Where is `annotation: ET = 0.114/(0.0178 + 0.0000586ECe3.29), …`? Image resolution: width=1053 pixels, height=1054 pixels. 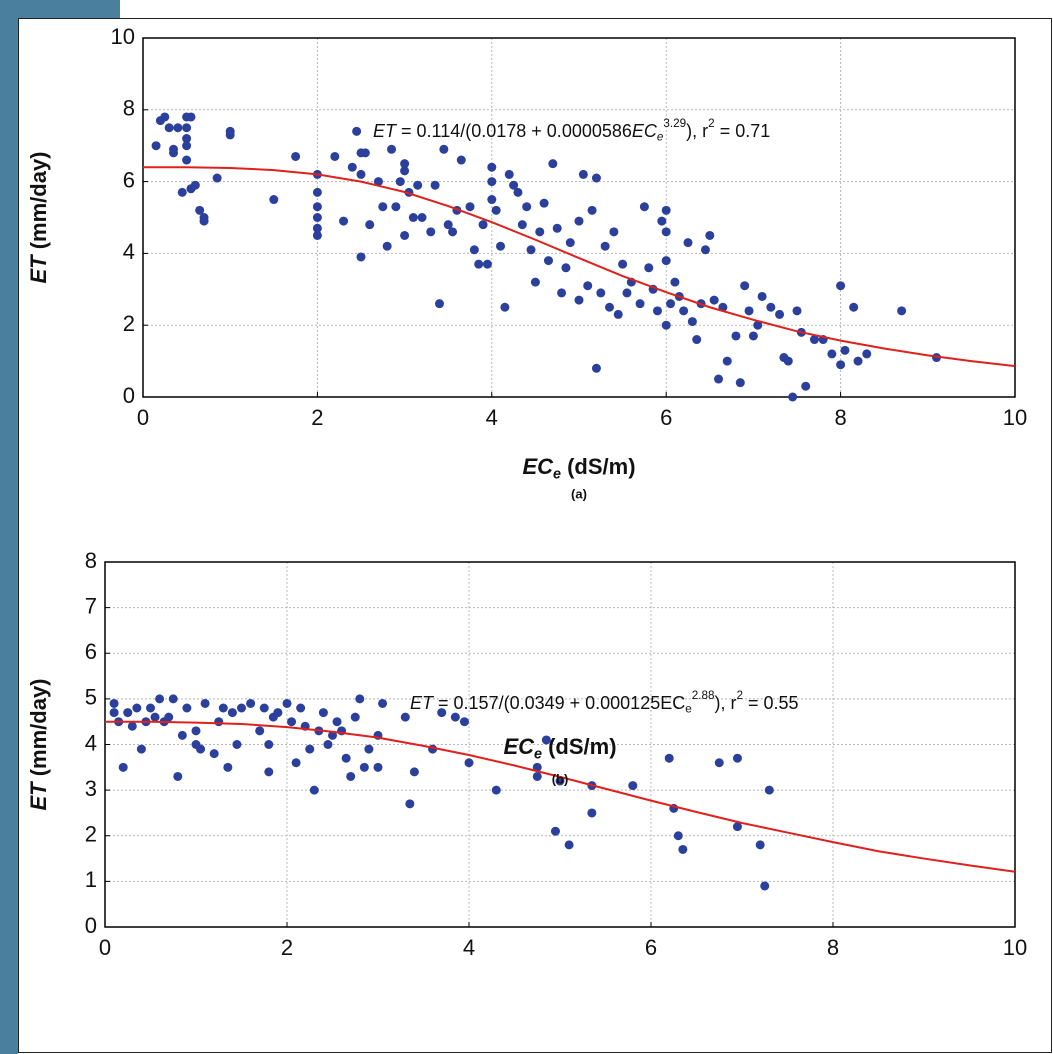
annotation: ET = 0.114/(0.0178 + 0.0000586ECe3.29), … is located at coordinates (571, 130).